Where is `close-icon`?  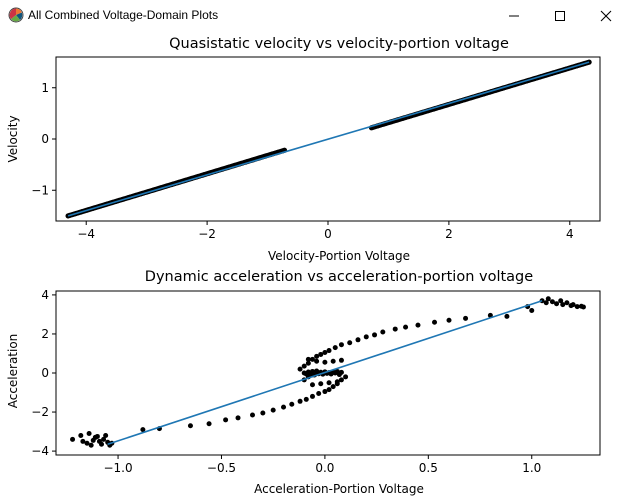
close-icon is located at coordinates (606, 15).